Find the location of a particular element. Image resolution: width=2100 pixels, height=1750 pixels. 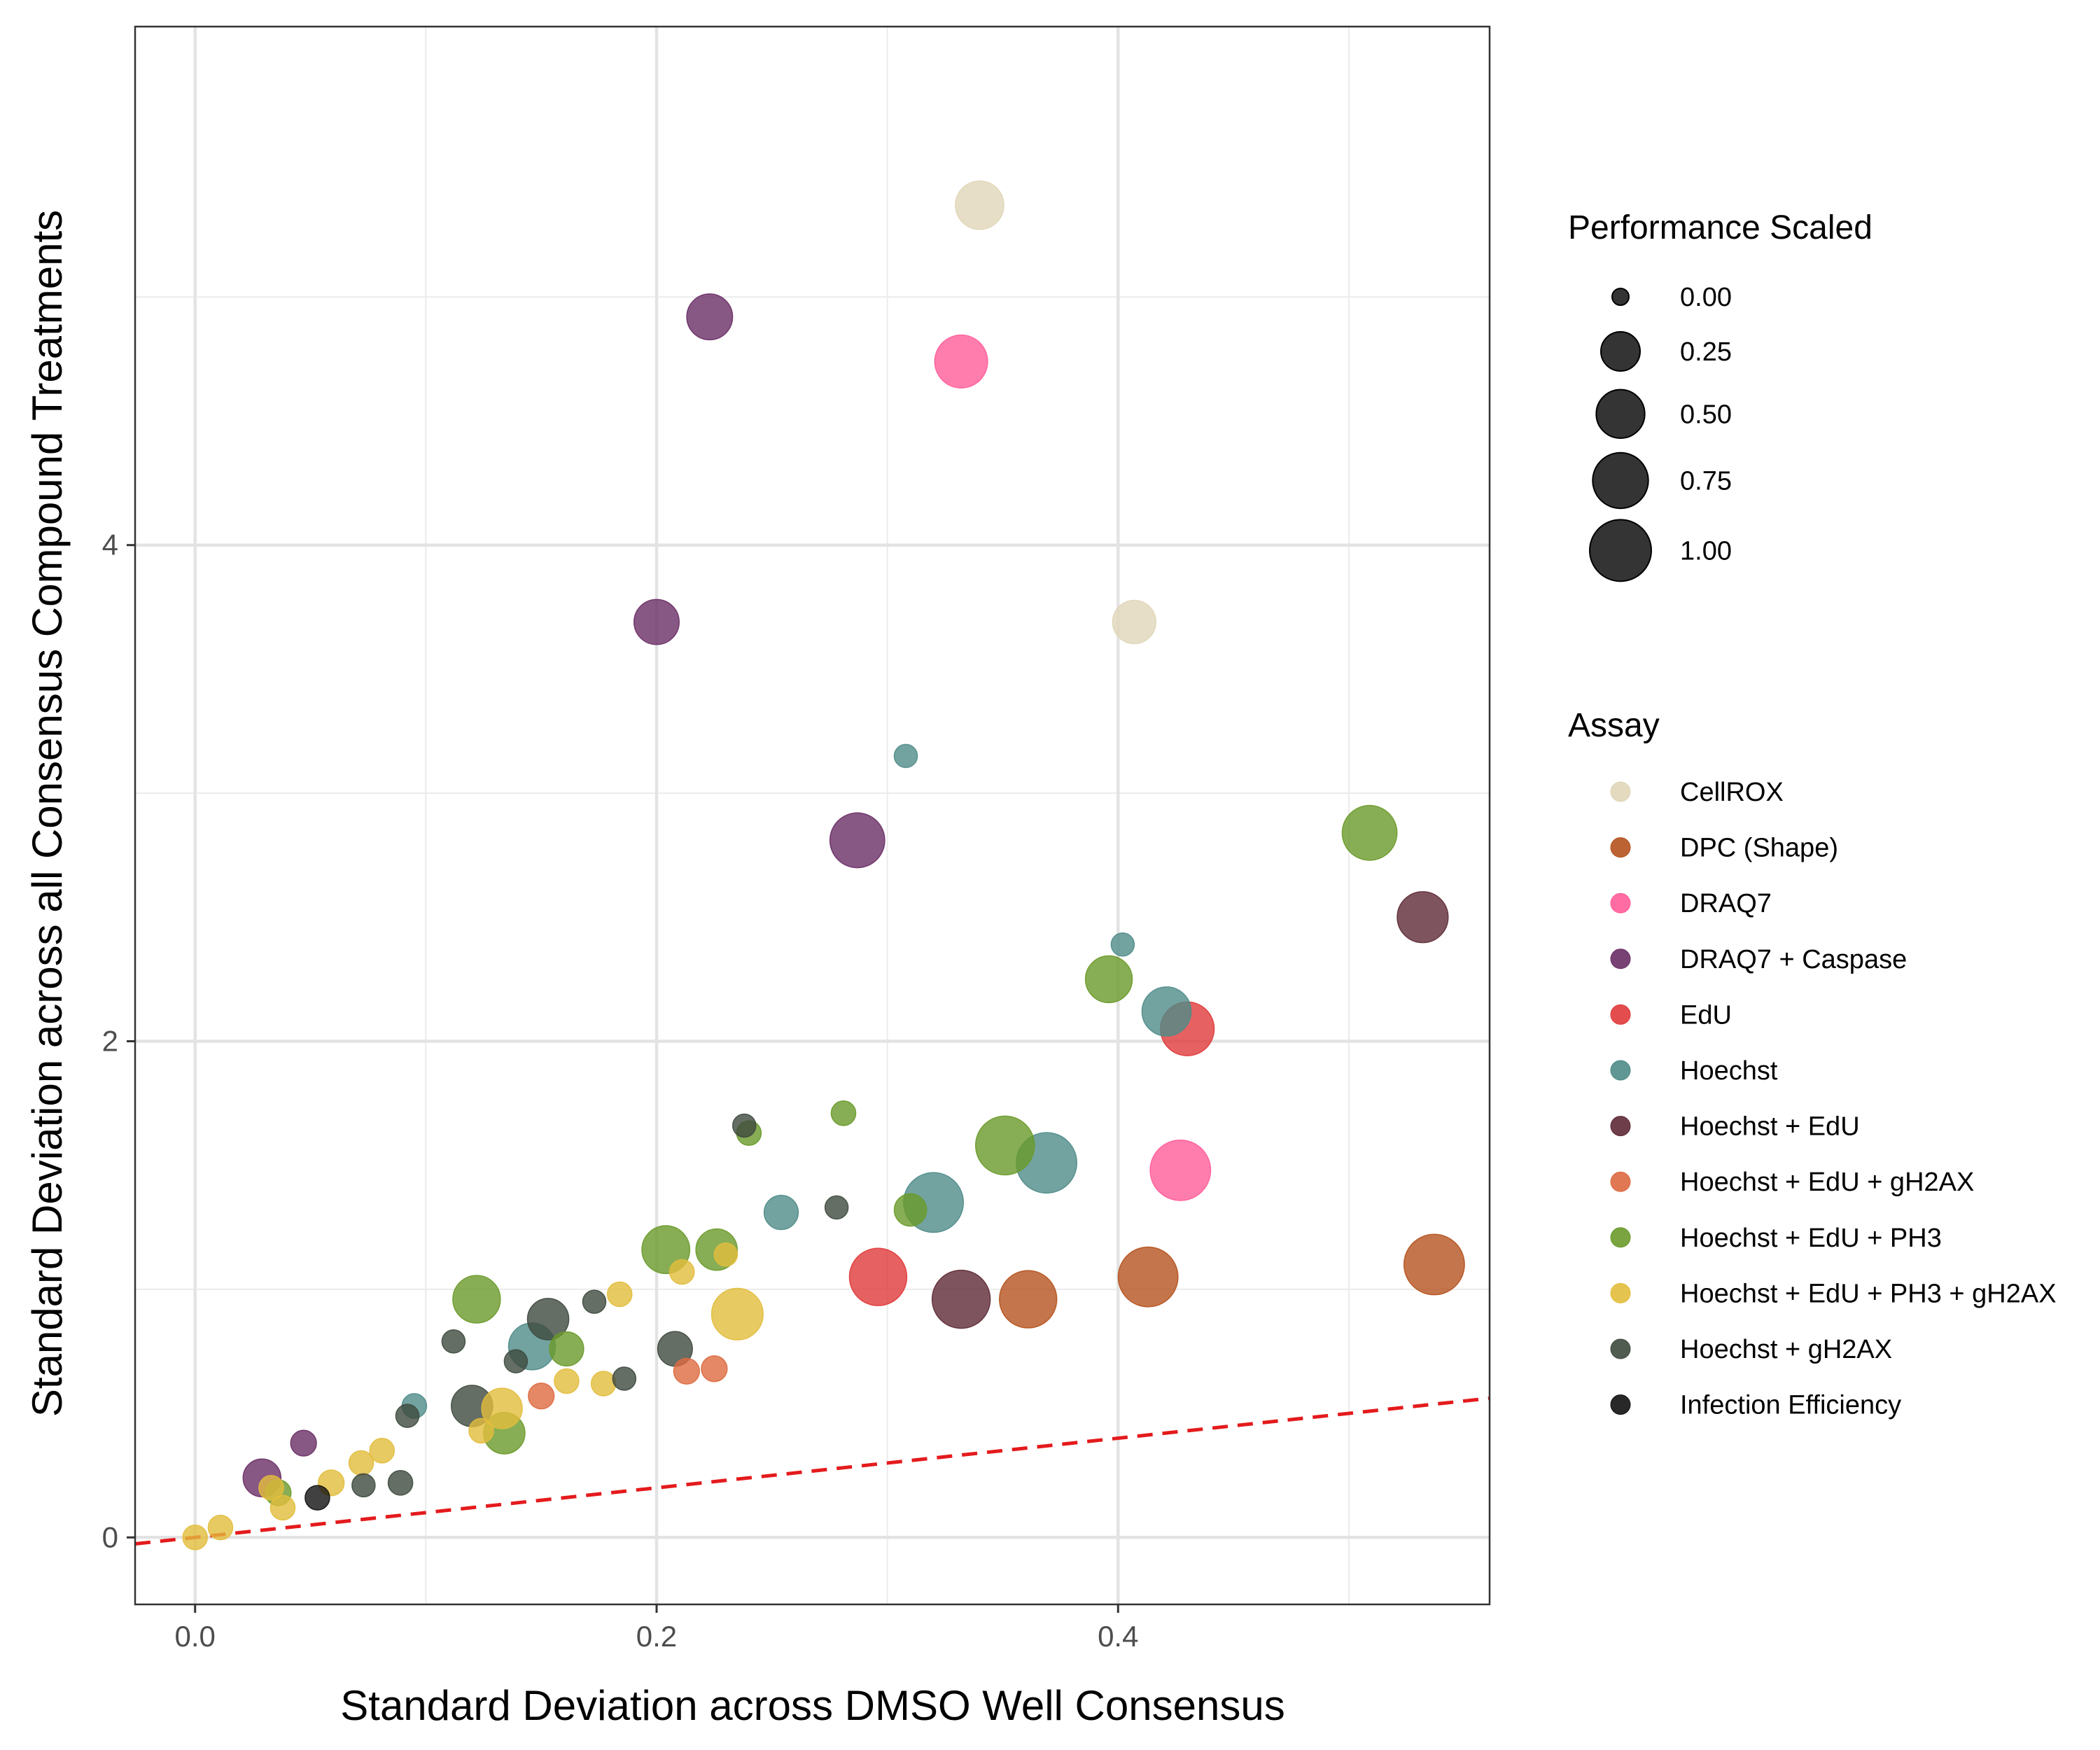

x-tick-label: 0.2 is located at coordinates (656, 1636).